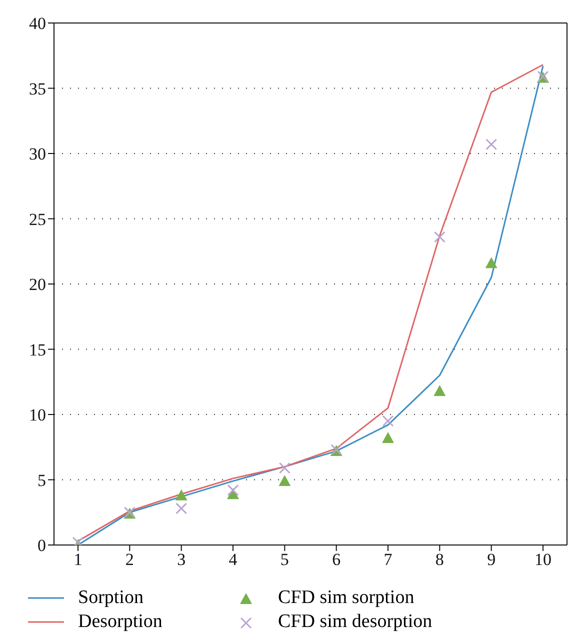  Describe the element at coordinates (42, 480) in the screenshot. I see `y-tick-label: 5` at that location.